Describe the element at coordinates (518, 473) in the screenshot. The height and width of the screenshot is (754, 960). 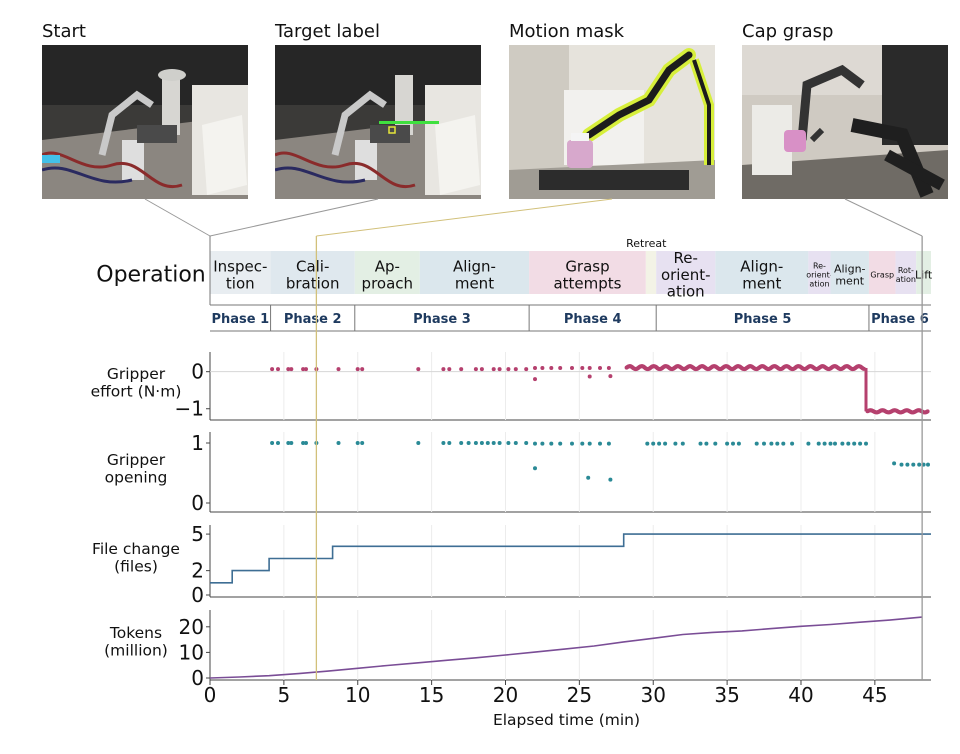
I see `panel-opening: 1 0 Gripper opening` at that location.